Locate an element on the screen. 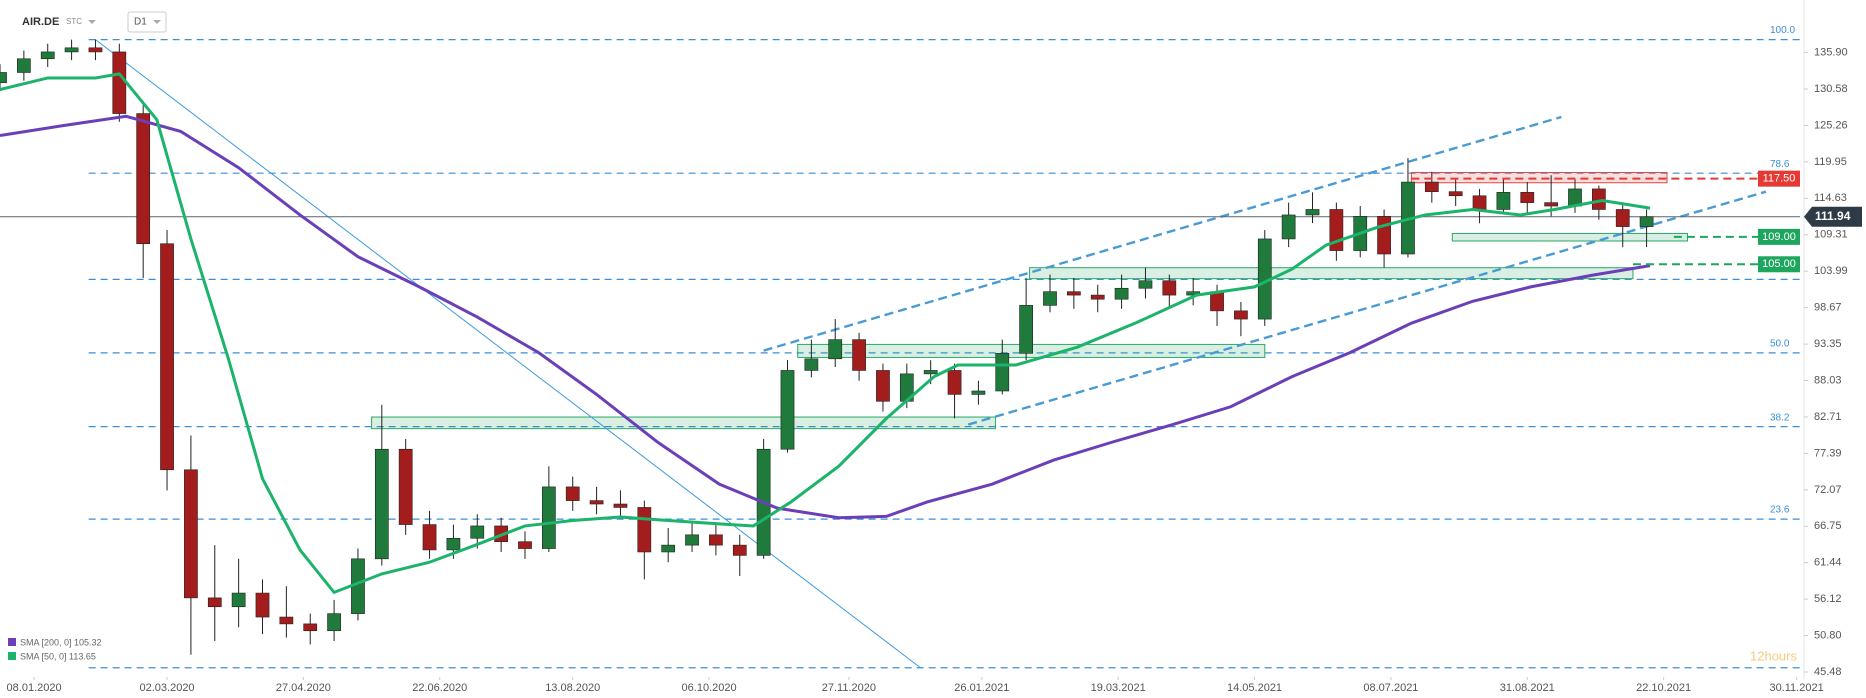 The height and width of the screenshot is (698, 1866). y-tick-label: 125.26 is located at coordinates (1831, 125).